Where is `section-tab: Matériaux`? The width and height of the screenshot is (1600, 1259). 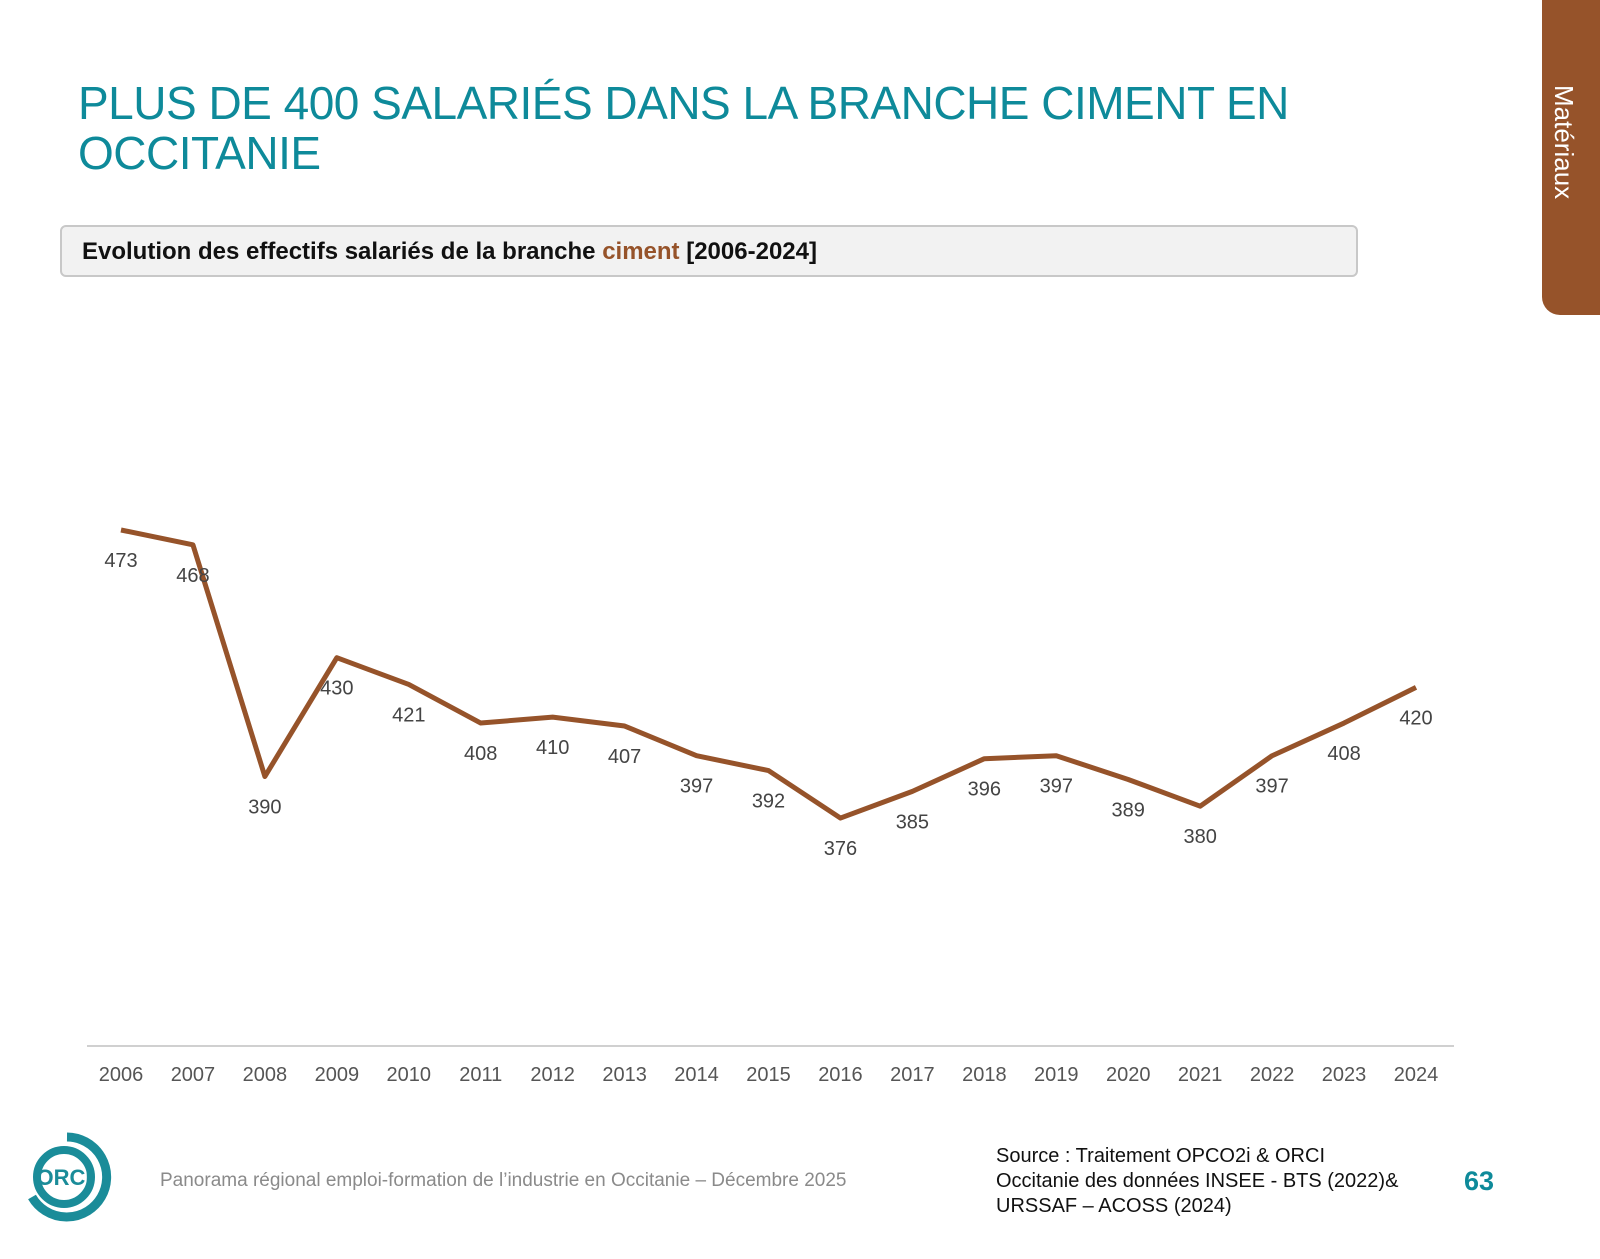 section-tab: Matériaux is located at coordinates (1571, 157).